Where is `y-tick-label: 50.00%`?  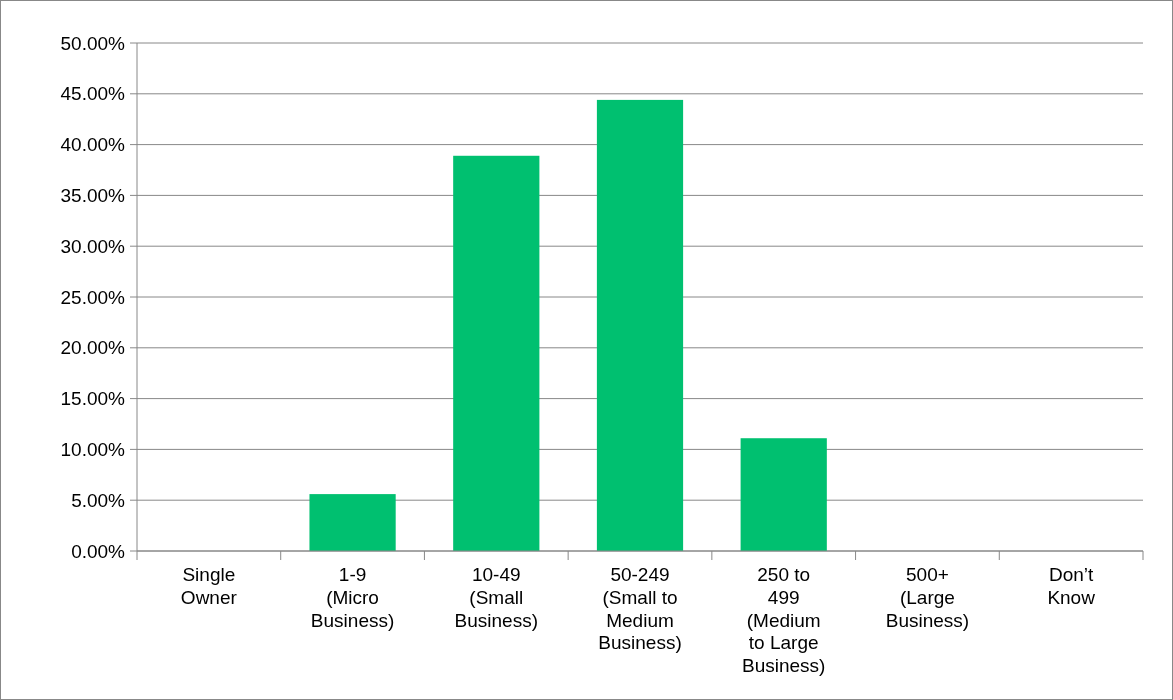 y-tick-label: 50.00% is located at coordinates (93, 43).